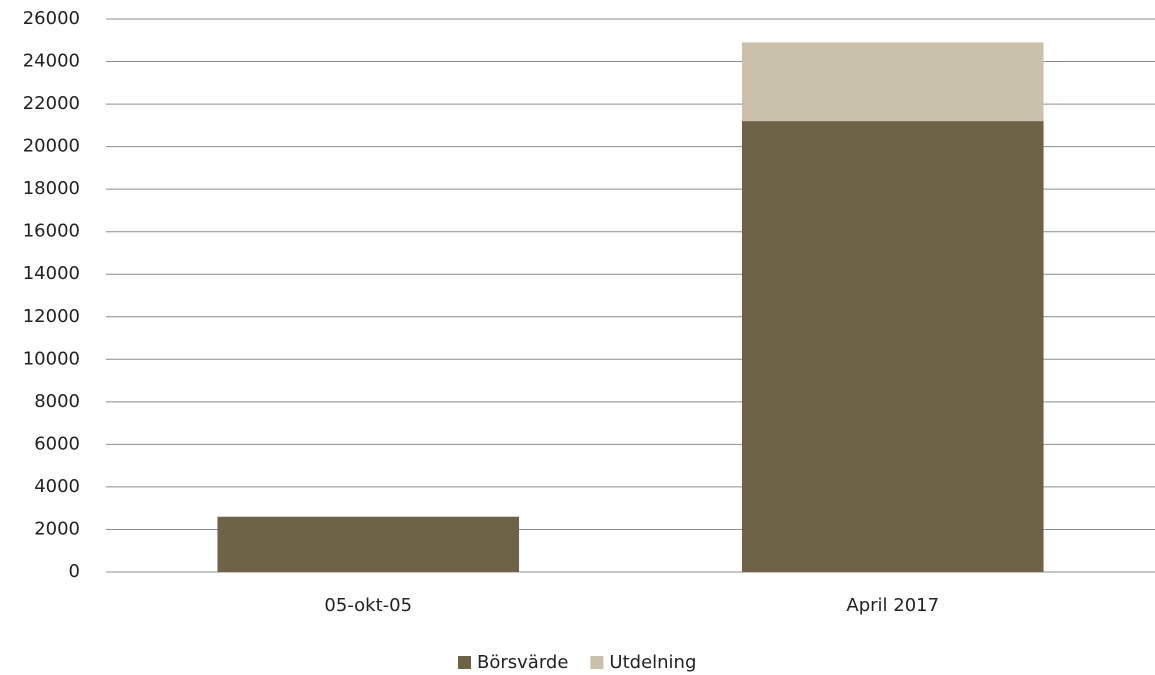  Describe the element at coordinates (74, 571) in the screenshot. I see `y-tick-label: 0` at that location.